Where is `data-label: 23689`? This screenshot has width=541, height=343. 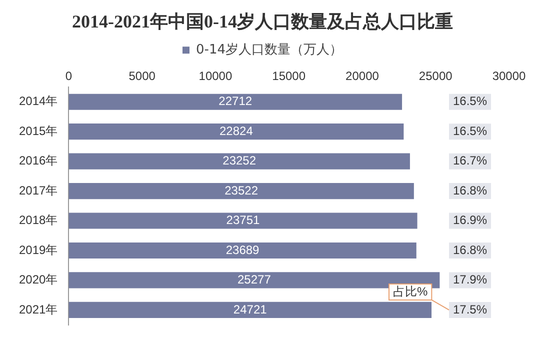
data-label: 23689 is located at coordinates (243, 249).